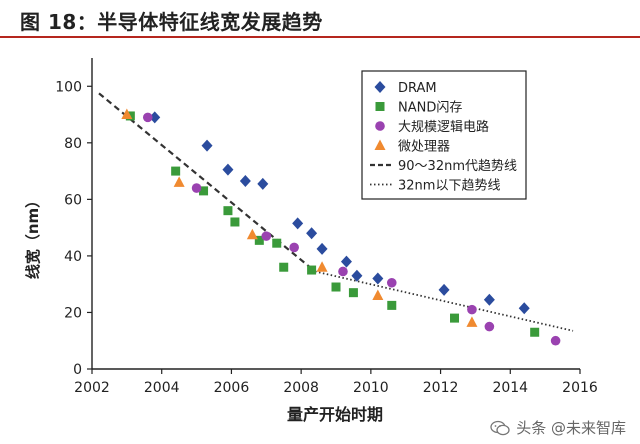 Image resolution: width=640 pixels, height=444 pixels. Describe the element at coordinates (73, 257) in the screenshot. I see `y-tick-label: 40` at that location.